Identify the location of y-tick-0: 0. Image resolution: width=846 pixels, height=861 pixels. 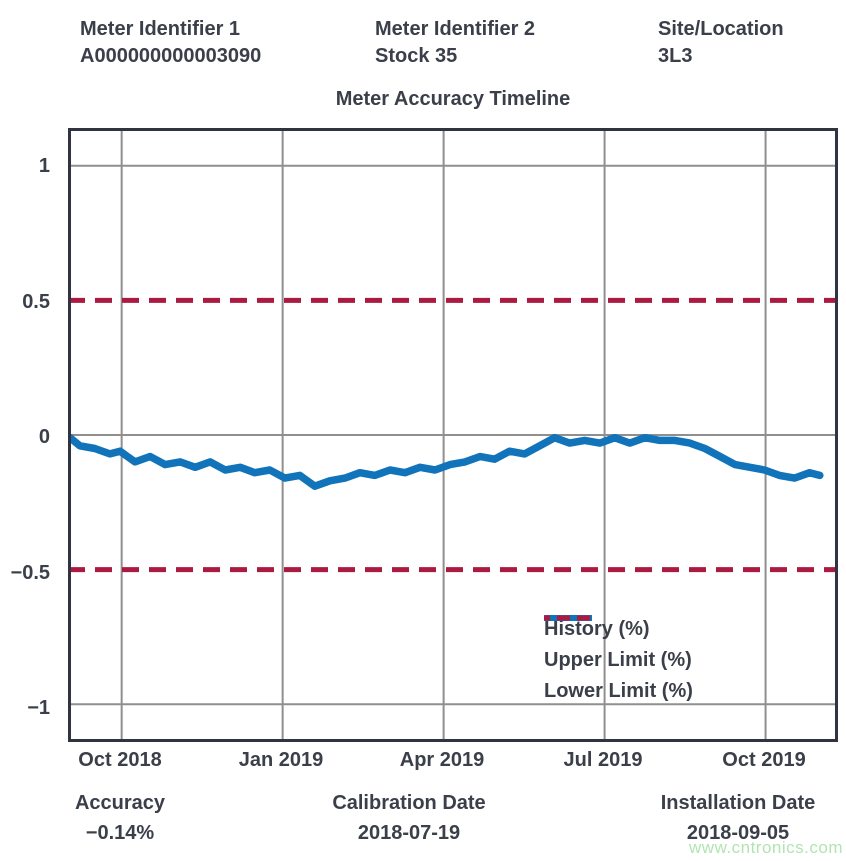
(44, 437).